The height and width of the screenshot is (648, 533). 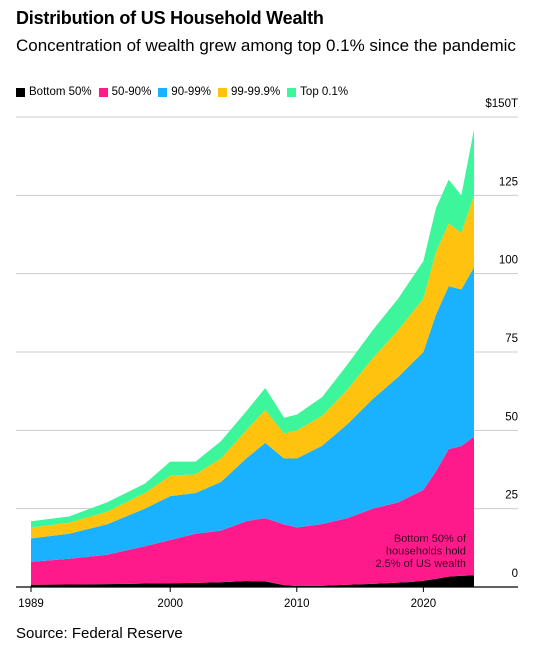 I want to click on x-axis, so click(x=267, y=589).